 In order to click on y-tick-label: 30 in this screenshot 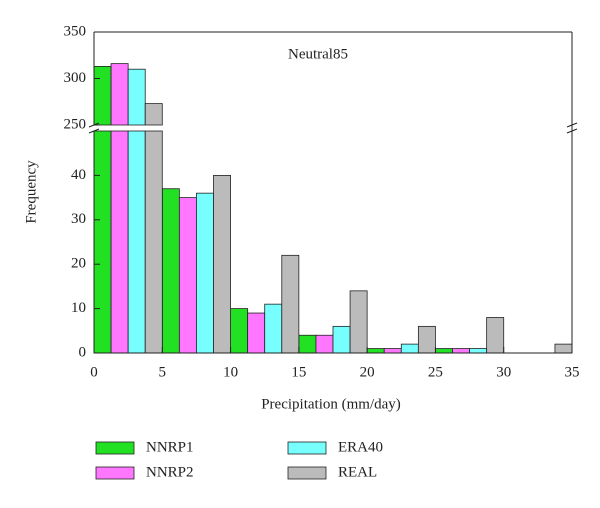, I will do `click(78, 219)`.